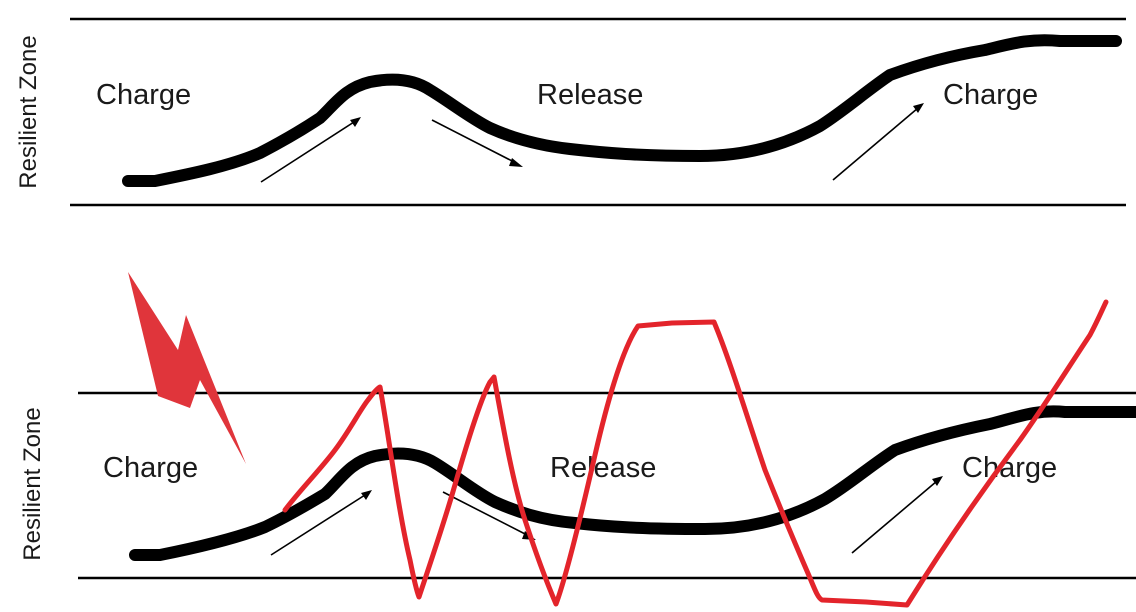  What do you see at coordinates (878, 142) in the screenshot?
I see `top-arrow-charge-up-right` at bounding box center [878, 142].